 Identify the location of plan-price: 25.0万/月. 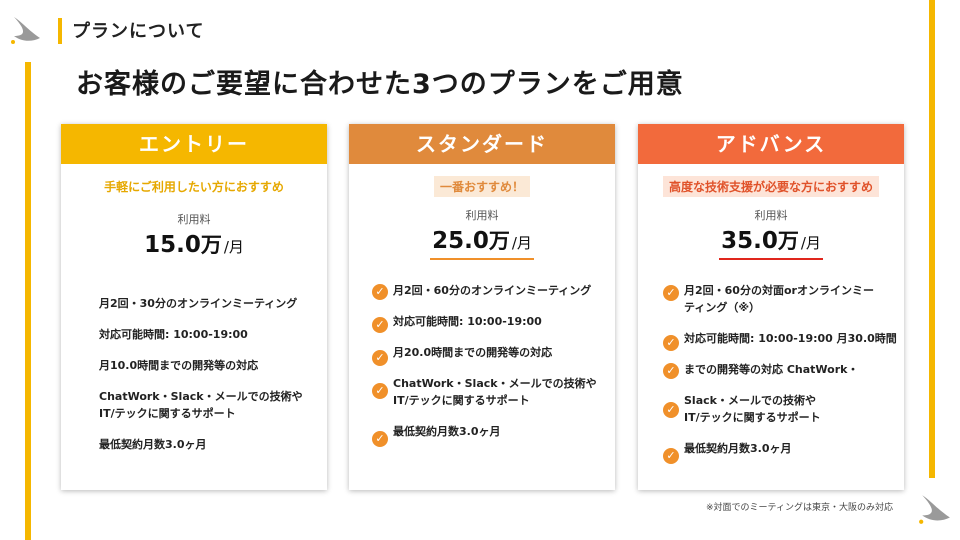
(482, 240).